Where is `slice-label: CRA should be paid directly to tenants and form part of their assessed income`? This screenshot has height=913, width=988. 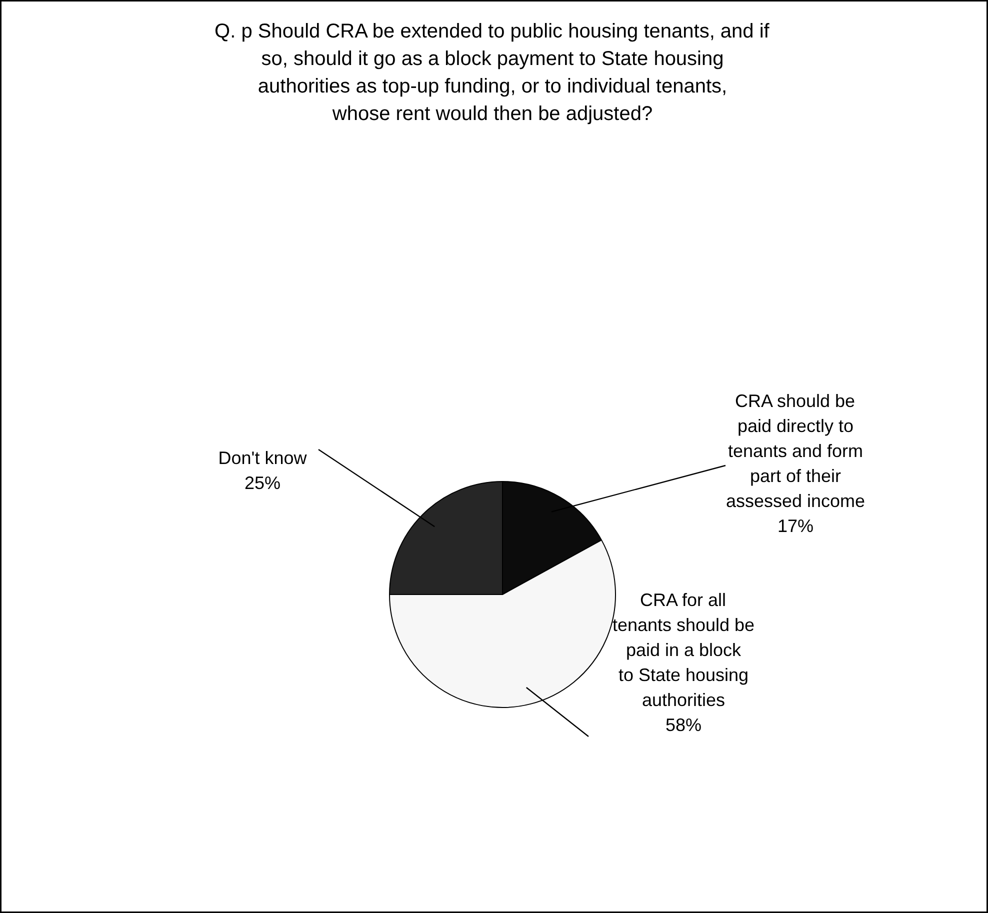 slice-label: CRA should be paid directly to tenants and form part of their assessed income is located at coordinates (796, 451).